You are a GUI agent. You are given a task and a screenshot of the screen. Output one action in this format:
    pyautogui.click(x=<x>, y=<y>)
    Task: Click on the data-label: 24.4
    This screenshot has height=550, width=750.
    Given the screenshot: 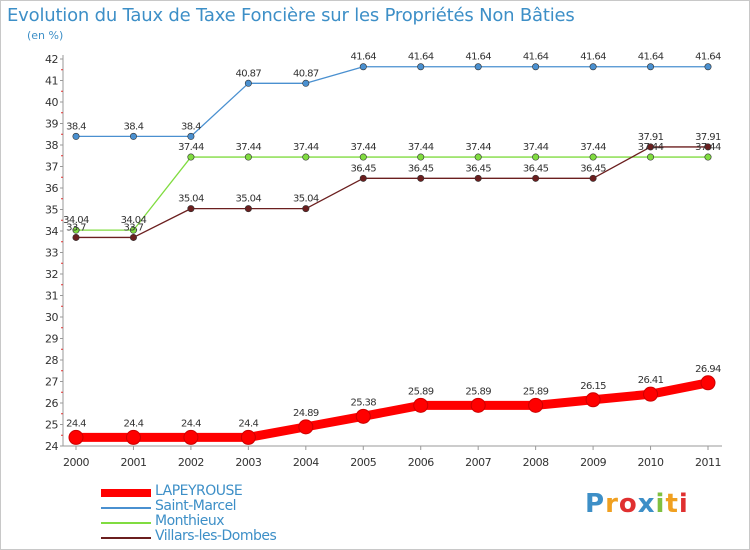 What is the action you would take?
    pyautogui.click(x=191, y=423)
    